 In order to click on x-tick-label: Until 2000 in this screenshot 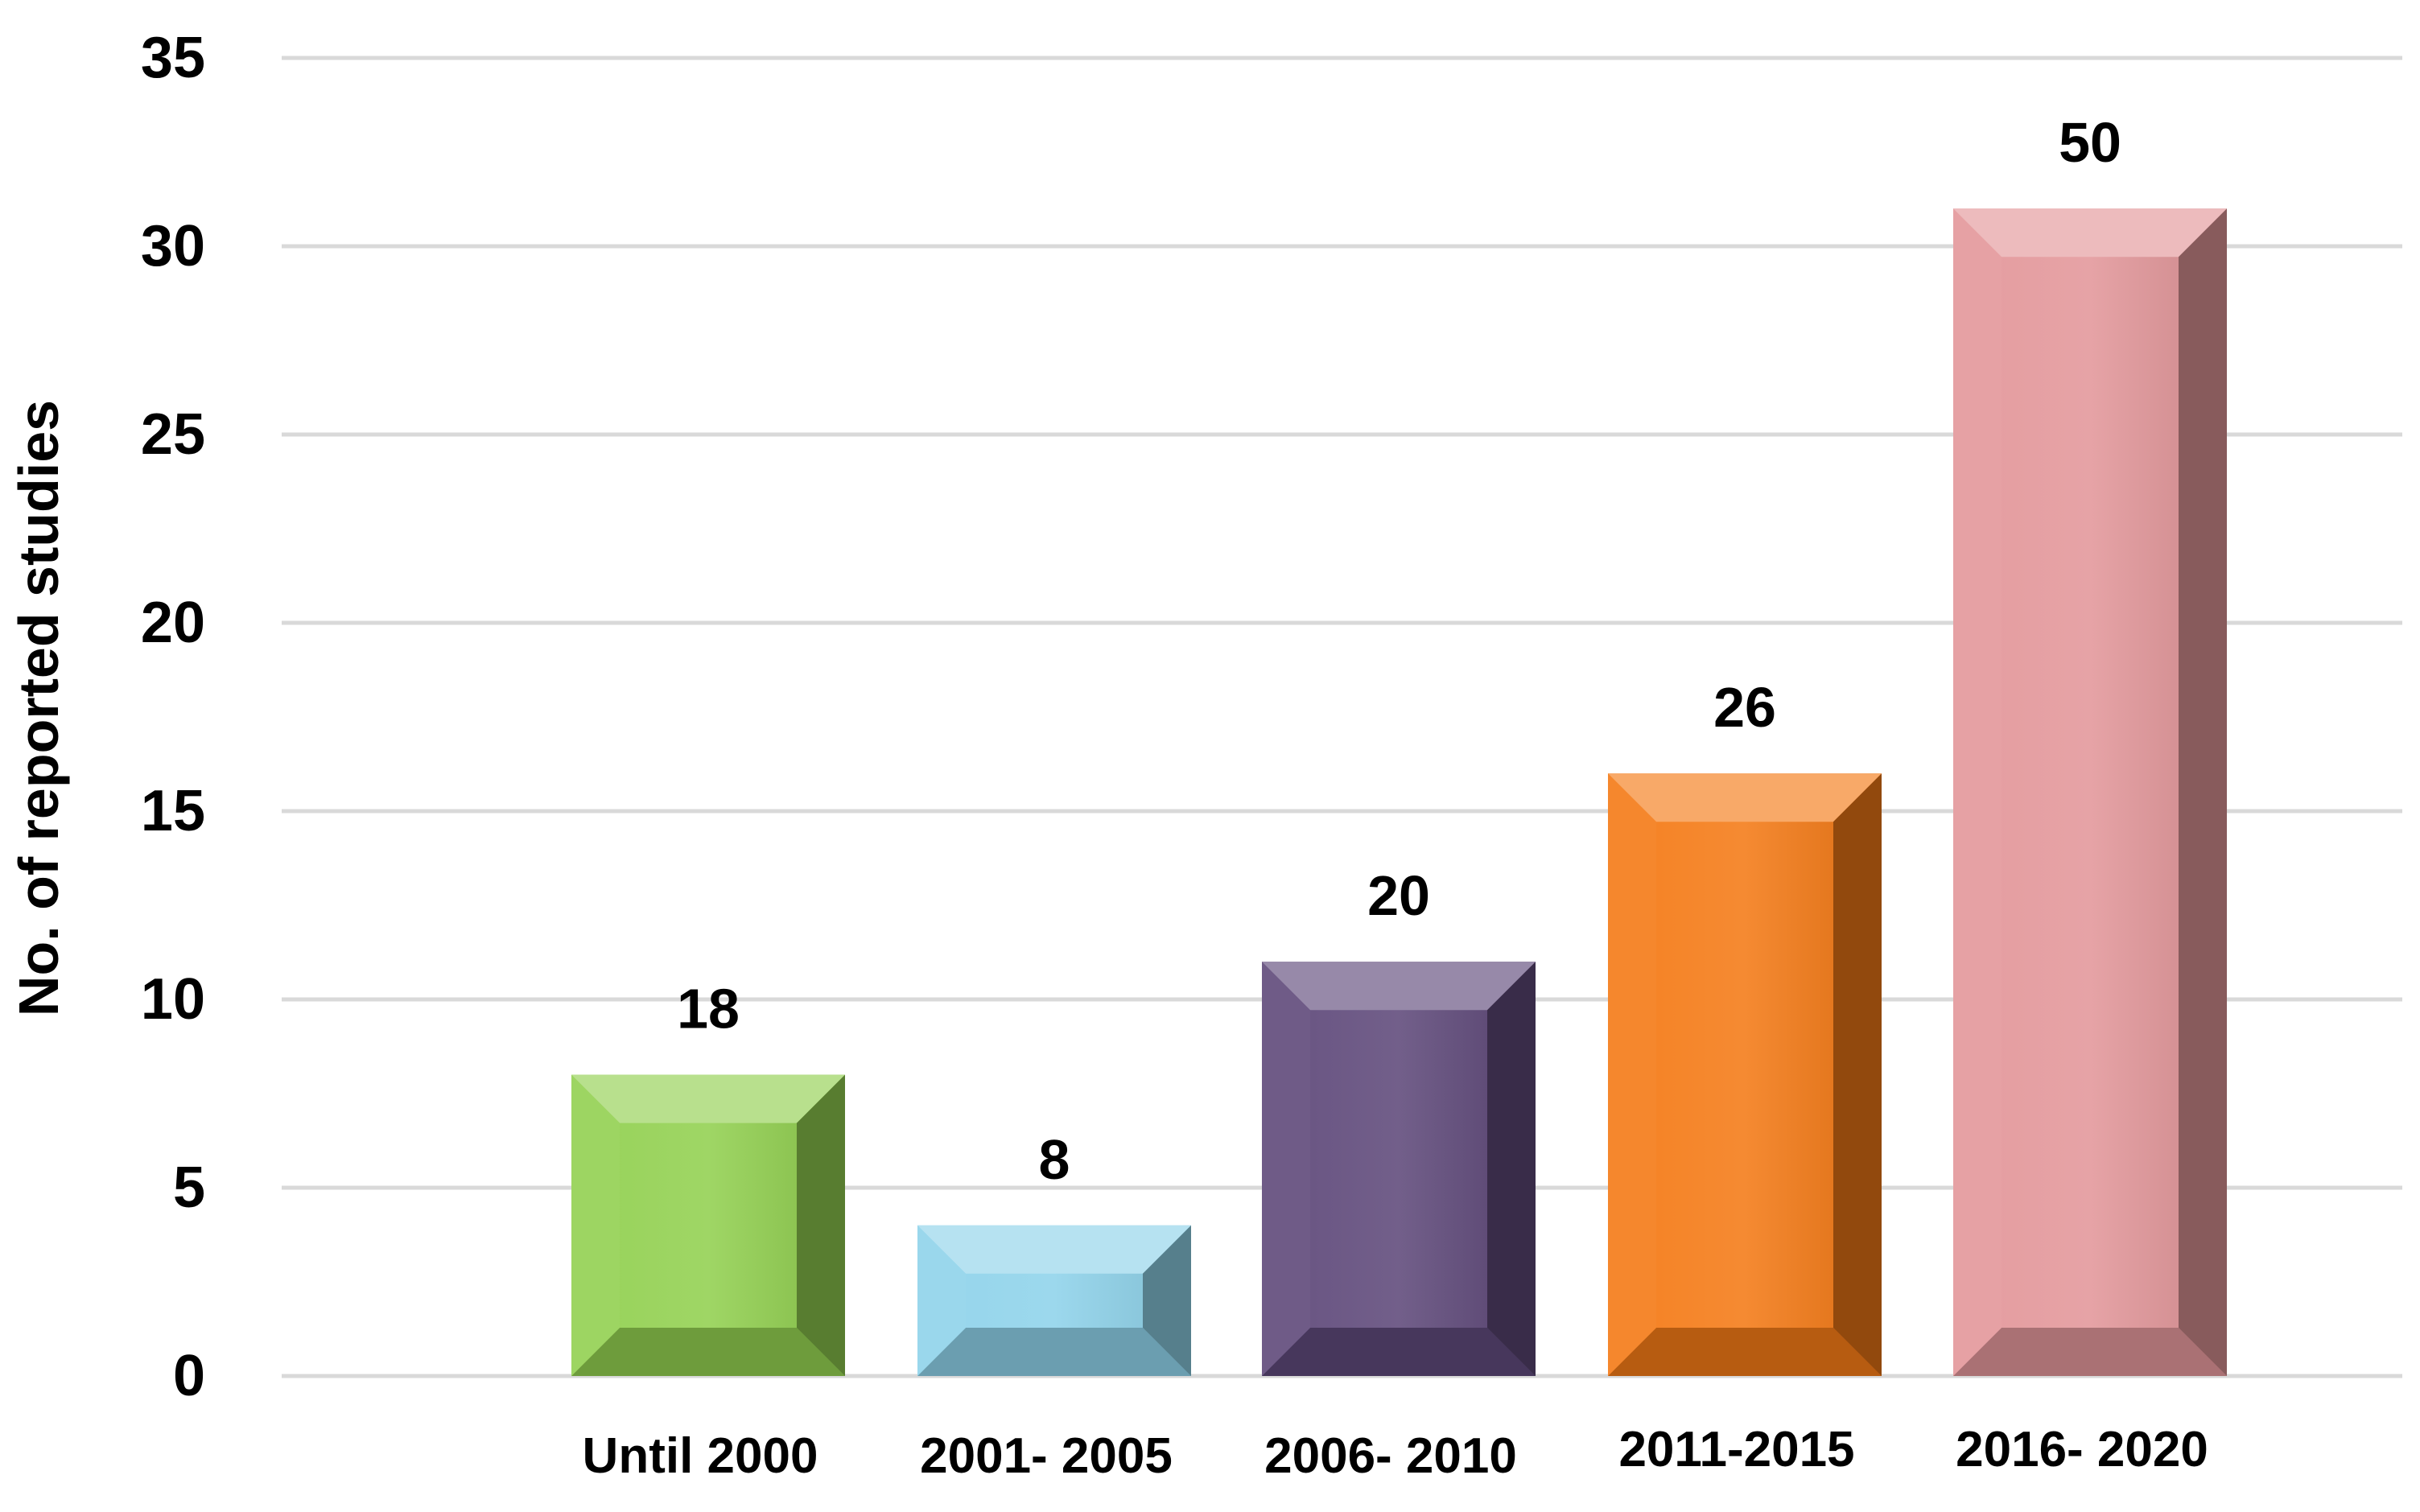, I will do `click(700, 1456)`.